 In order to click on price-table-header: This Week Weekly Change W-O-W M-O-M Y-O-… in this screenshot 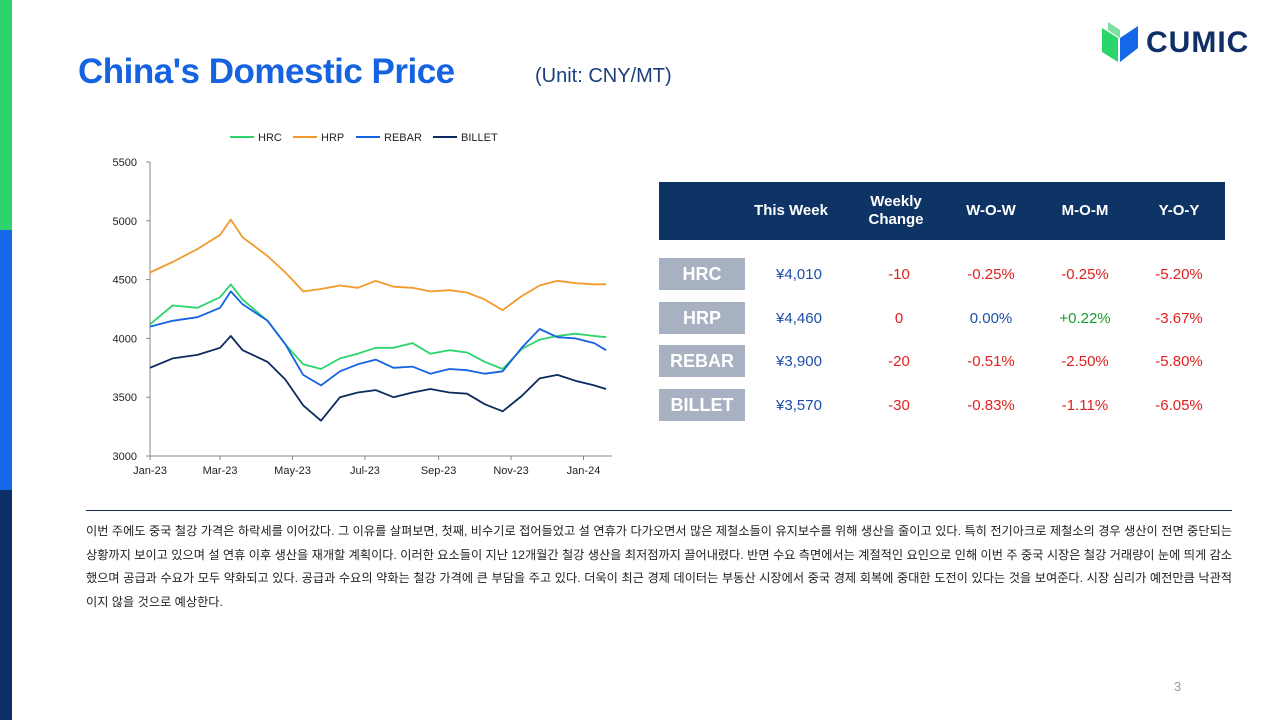, I will do `click(942, 211)`.